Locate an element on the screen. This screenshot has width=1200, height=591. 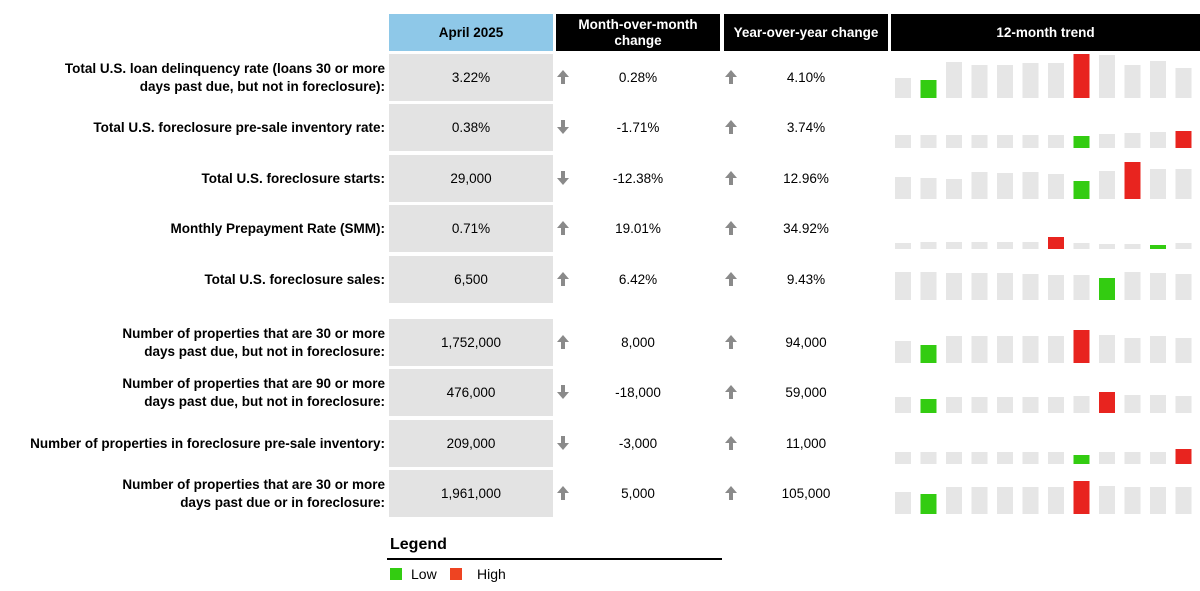
legend-low: Low is located at coordinates (424, 574).